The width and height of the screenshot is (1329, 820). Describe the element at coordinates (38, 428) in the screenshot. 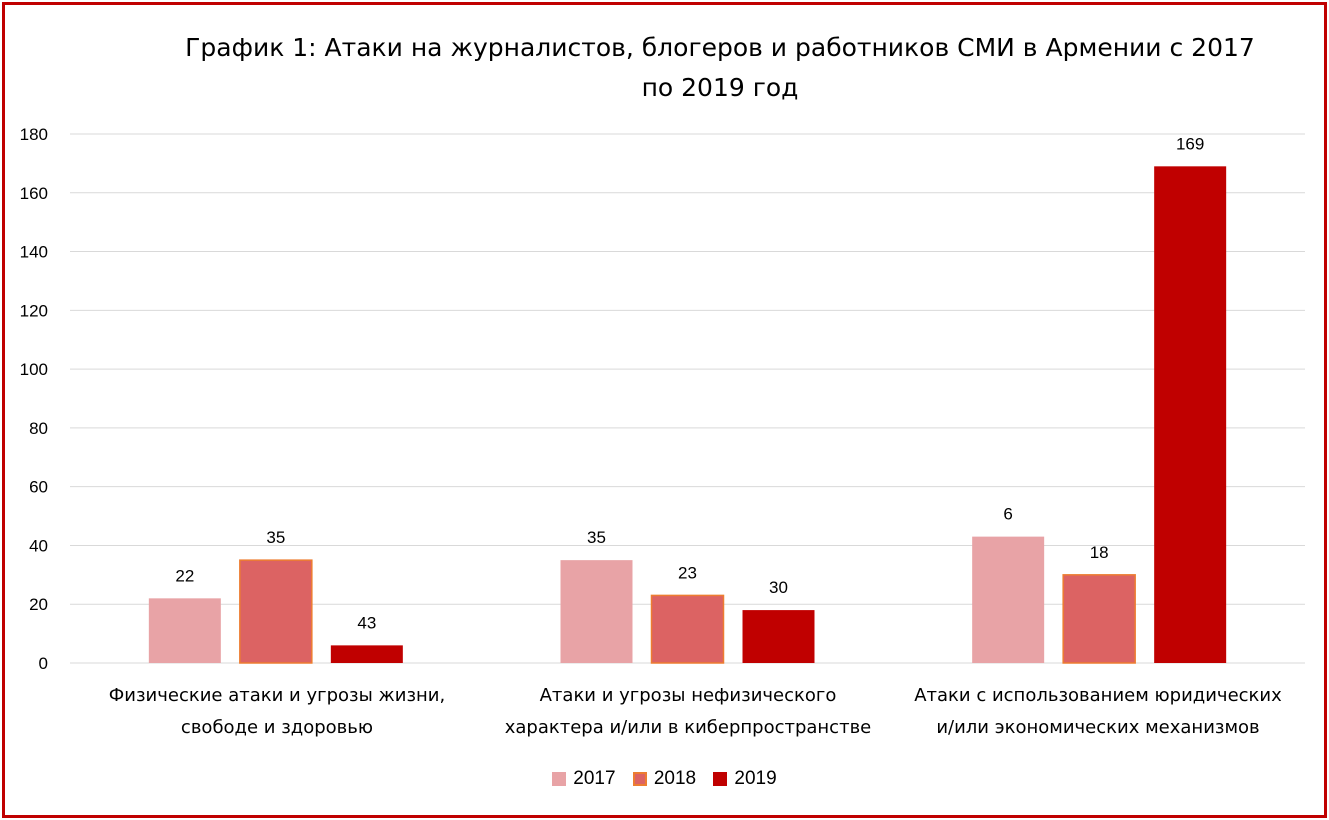

I see `y-tick-label: 80` at that location.